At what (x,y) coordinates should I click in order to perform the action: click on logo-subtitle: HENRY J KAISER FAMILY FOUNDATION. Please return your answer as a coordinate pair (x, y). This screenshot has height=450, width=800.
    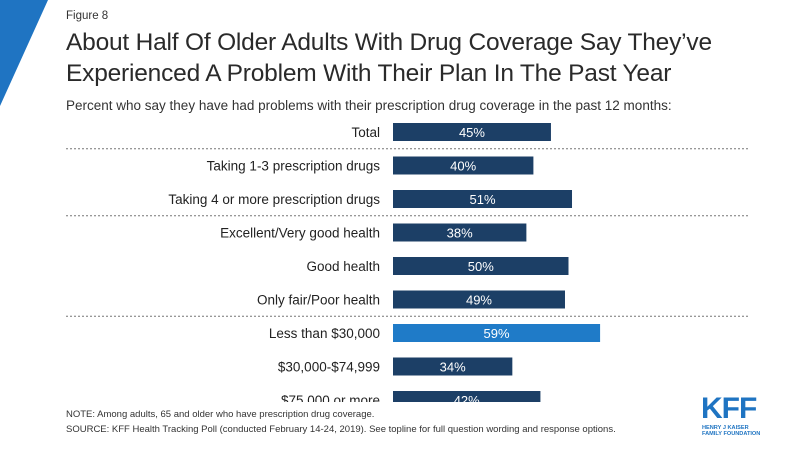
    Looking at the image, I should click on (731, 431).